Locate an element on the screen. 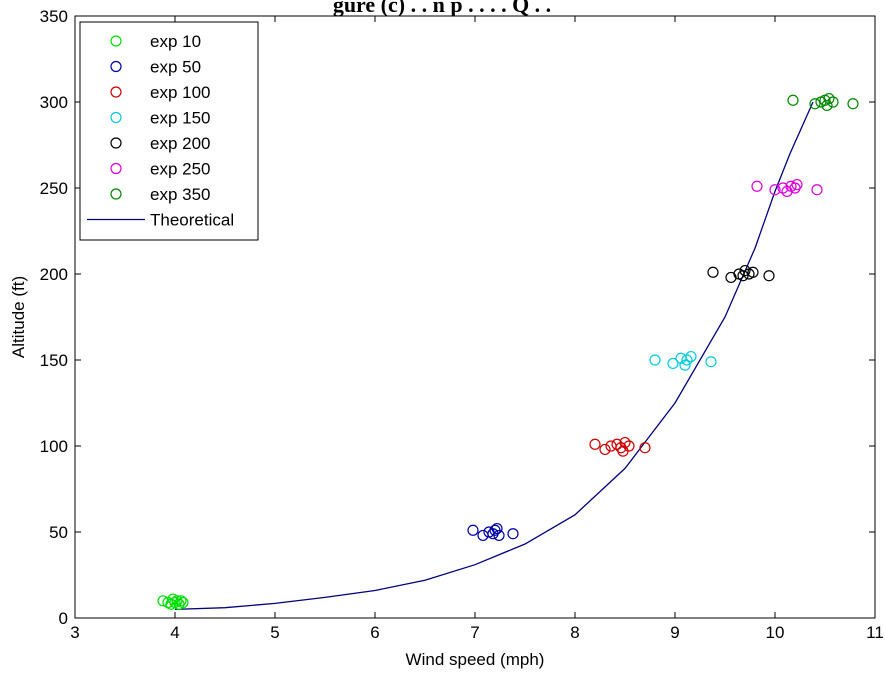 The width and height of the screenshot is (885, 675). x-tick-label: 3 is located at coordinates (74, 632).